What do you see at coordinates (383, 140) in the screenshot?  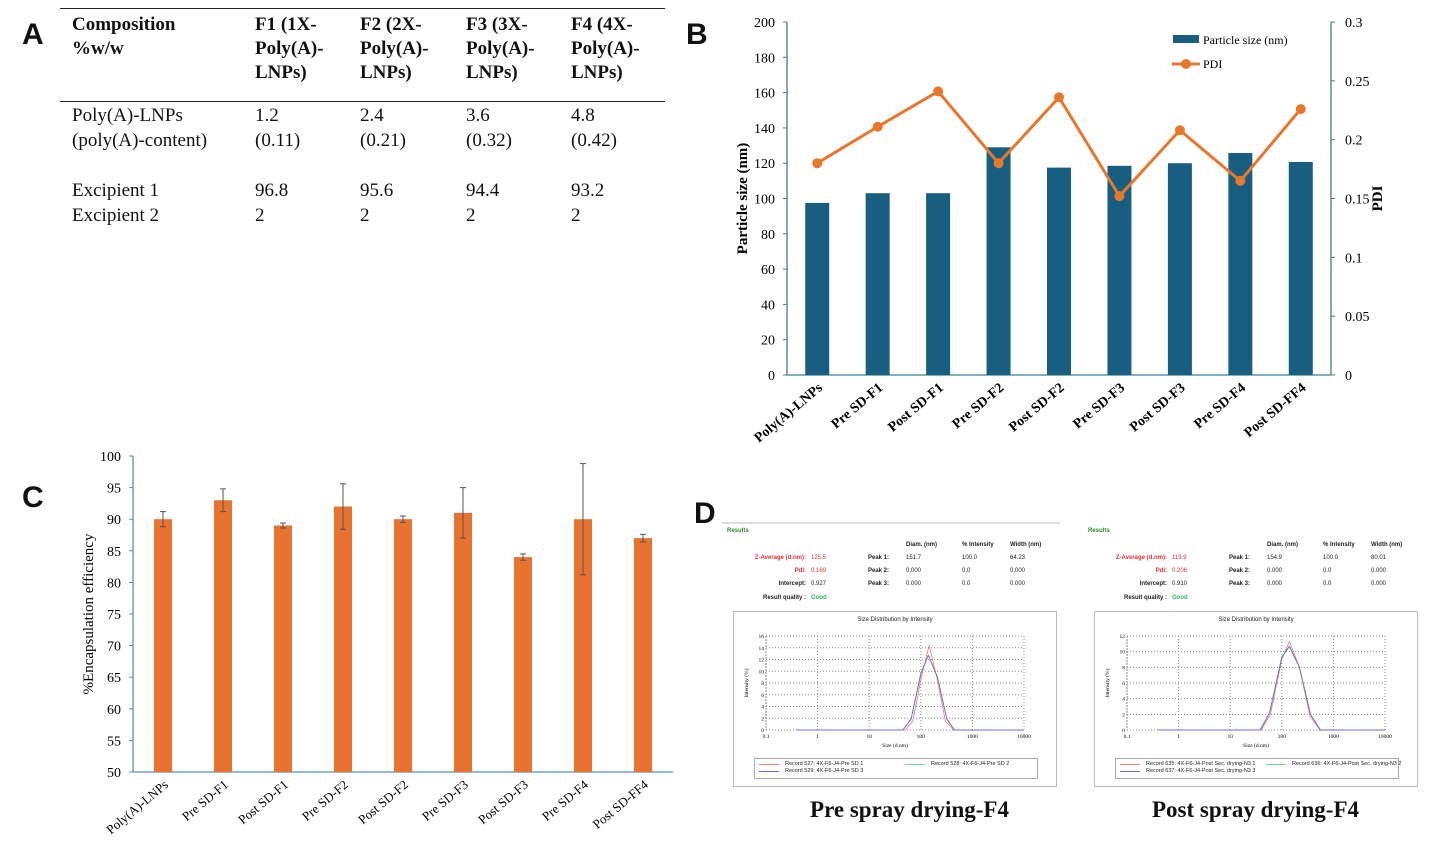 I see `table-cell: (0.21)` at bounding box center [383, 140].